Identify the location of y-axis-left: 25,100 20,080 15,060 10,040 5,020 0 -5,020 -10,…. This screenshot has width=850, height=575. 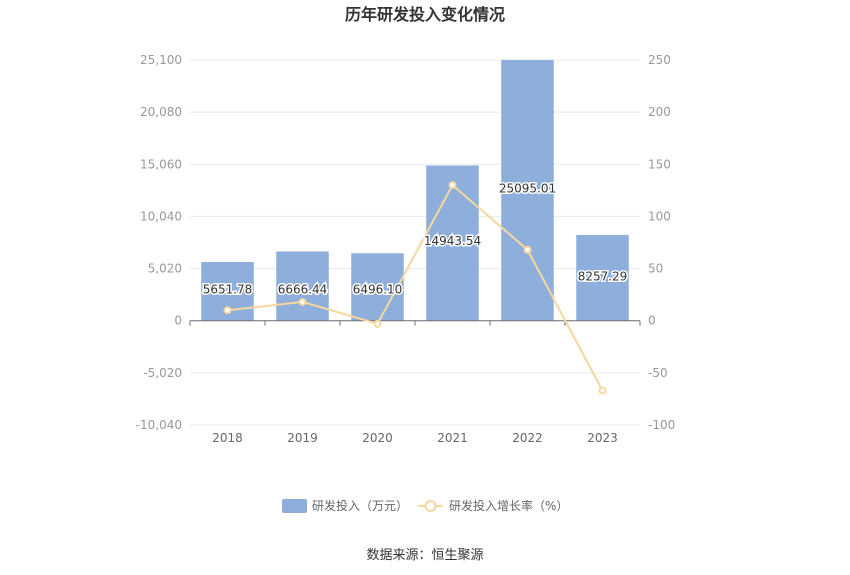
(159, 242).